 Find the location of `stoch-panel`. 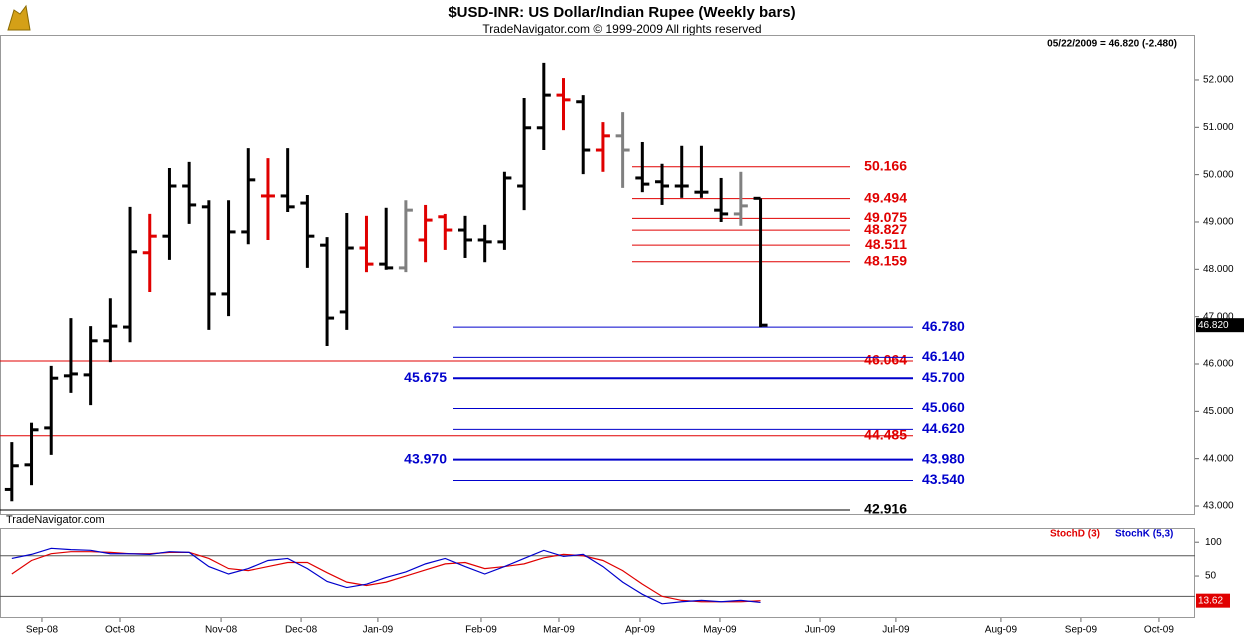

stoch-panel is located at coordinates (597, 573).